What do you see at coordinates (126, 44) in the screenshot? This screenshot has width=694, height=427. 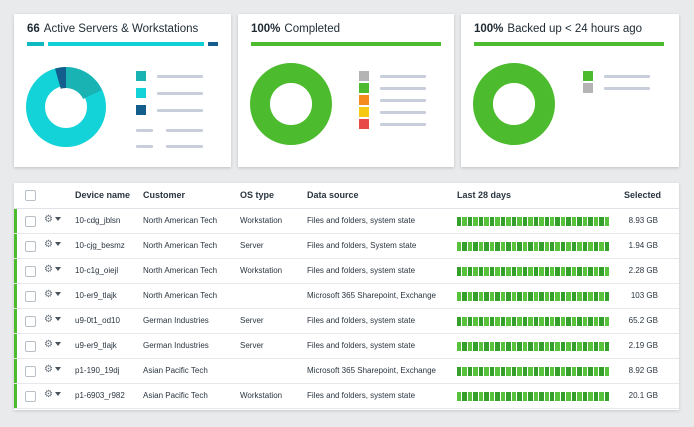 I see `summary-bar-segment` at bounding box center [126, 44].